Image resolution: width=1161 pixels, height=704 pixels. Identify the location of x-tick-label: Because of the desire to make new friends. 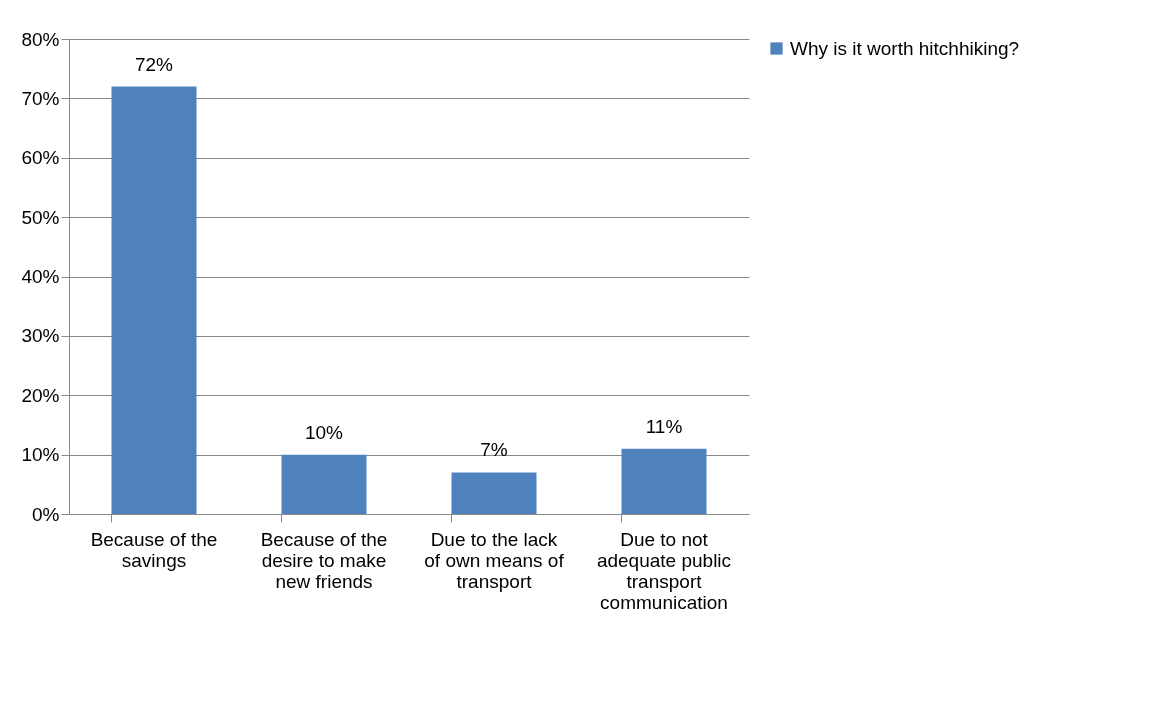
(324, 560).